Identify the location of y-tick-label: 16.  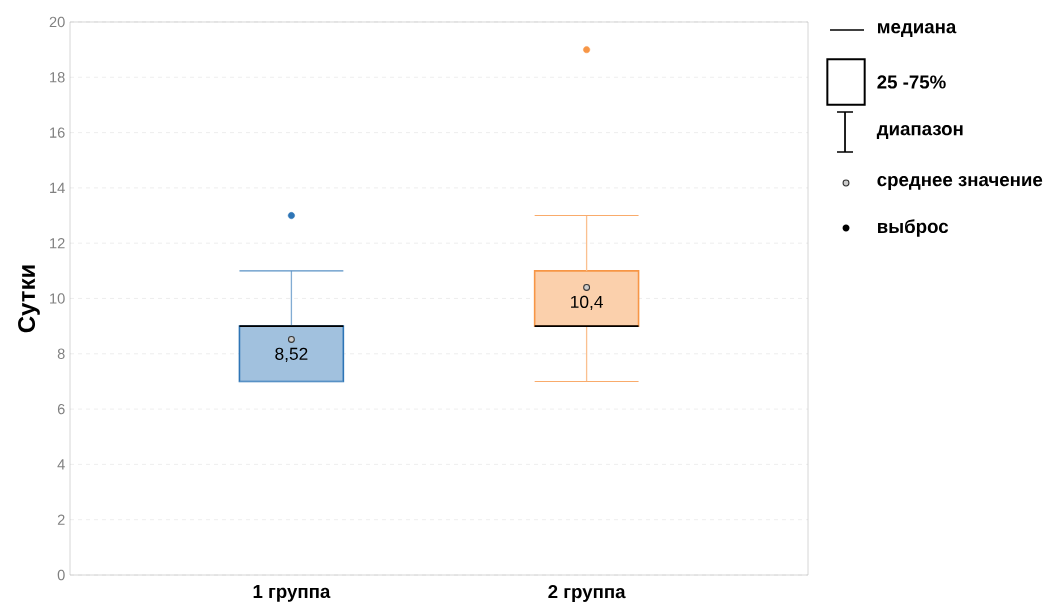
(57, 132).